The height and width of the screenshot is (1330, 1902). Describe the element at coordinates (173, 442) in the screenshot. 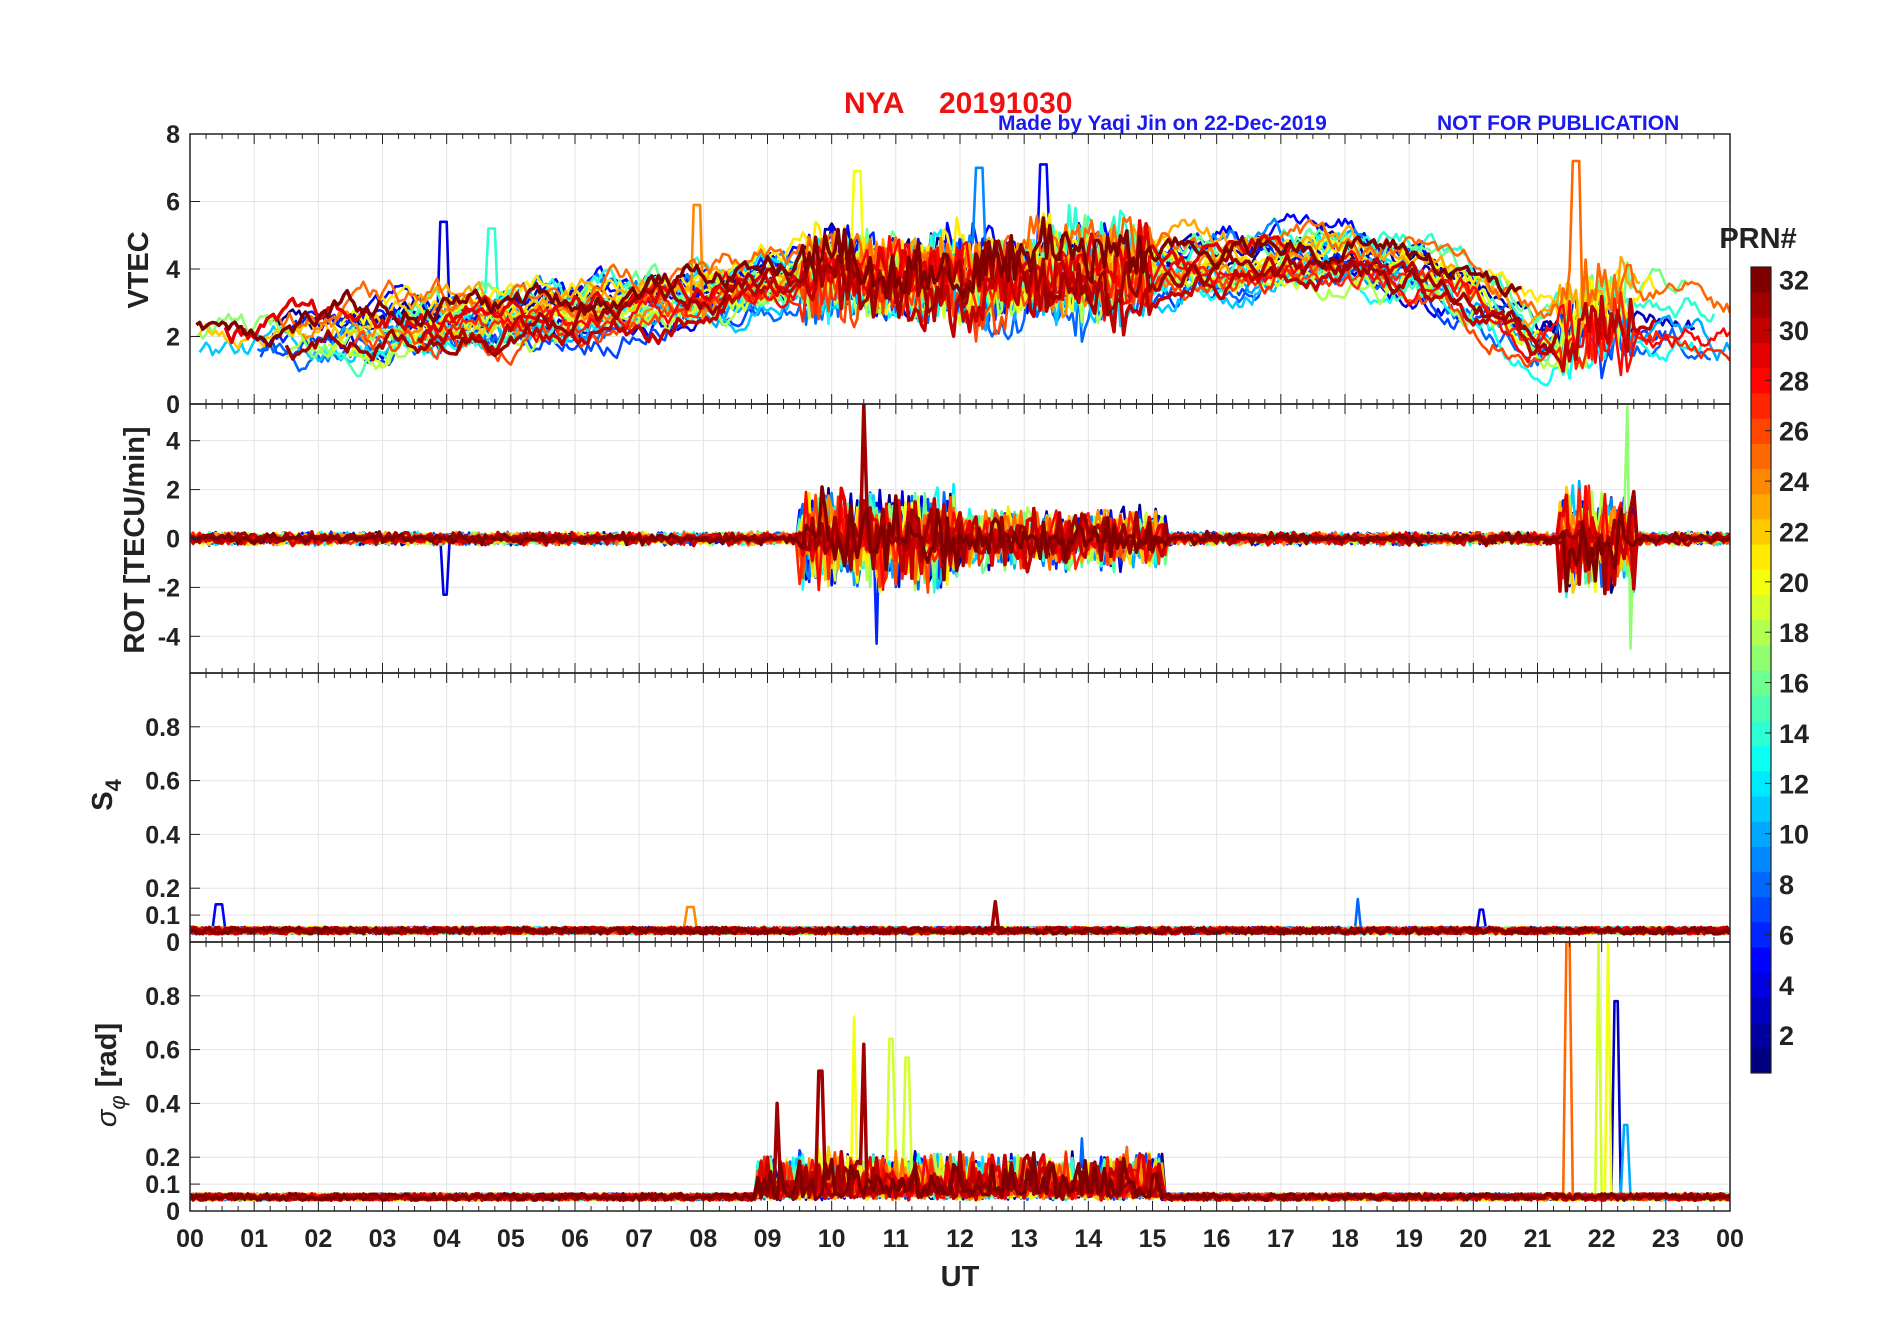

I see `rot-y-tick-label: 4` at that location.